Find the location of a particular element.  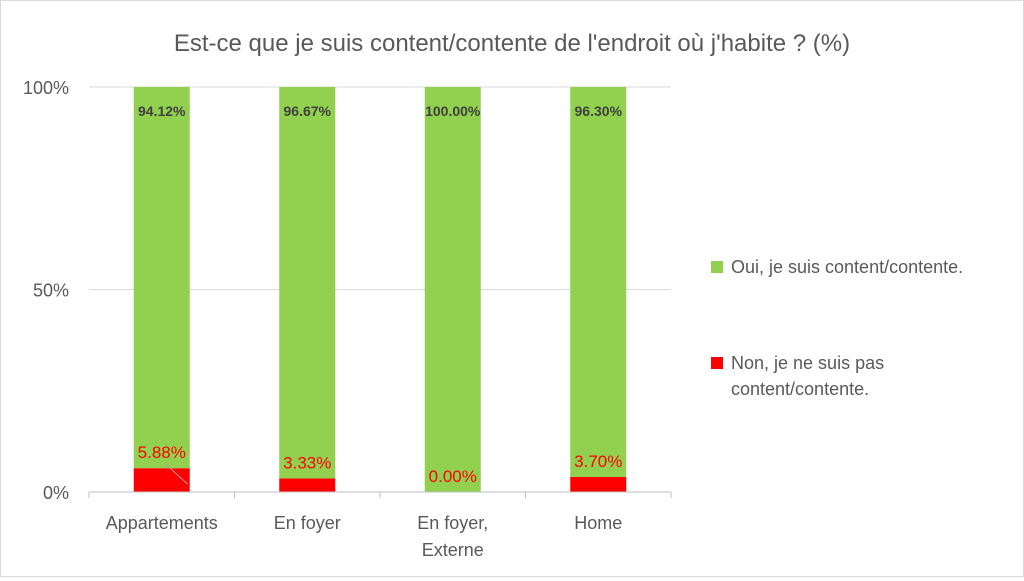

data-label-non: 0.00% is located at coordinates (453, 476).